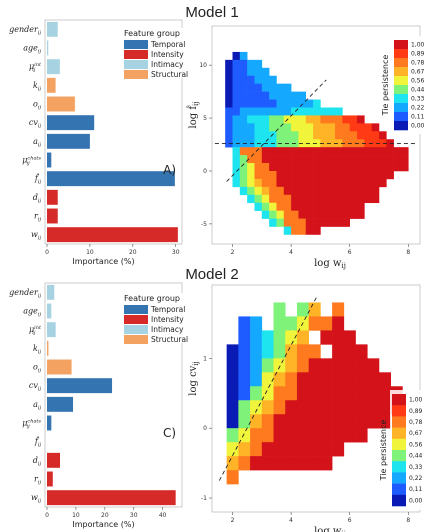 The height and width of the screenshot is (532, 425). What do you see at coordinates (76, 515) in the screenshot?
I see `x-tick-label: 10` at bounding box center [76, 515].